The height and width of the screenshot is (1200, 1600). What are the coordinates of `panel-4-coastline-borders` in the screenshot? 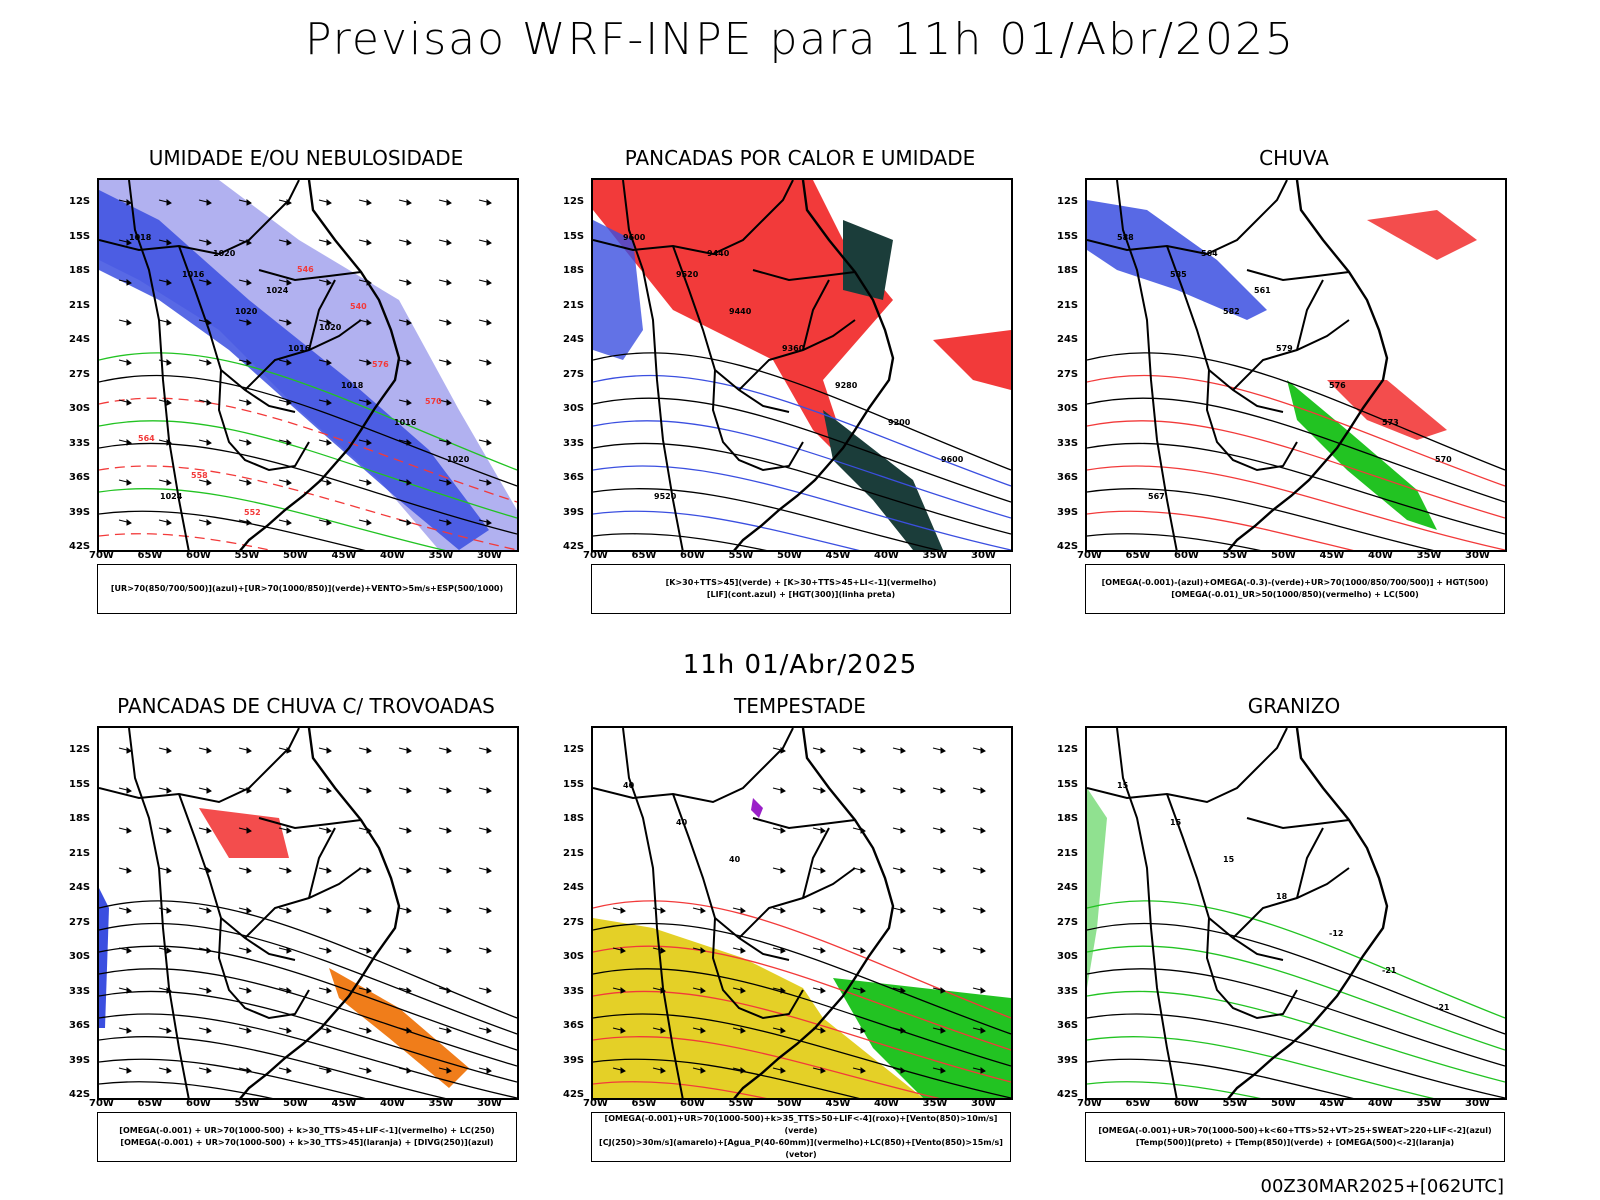 It's located at (250, 913).